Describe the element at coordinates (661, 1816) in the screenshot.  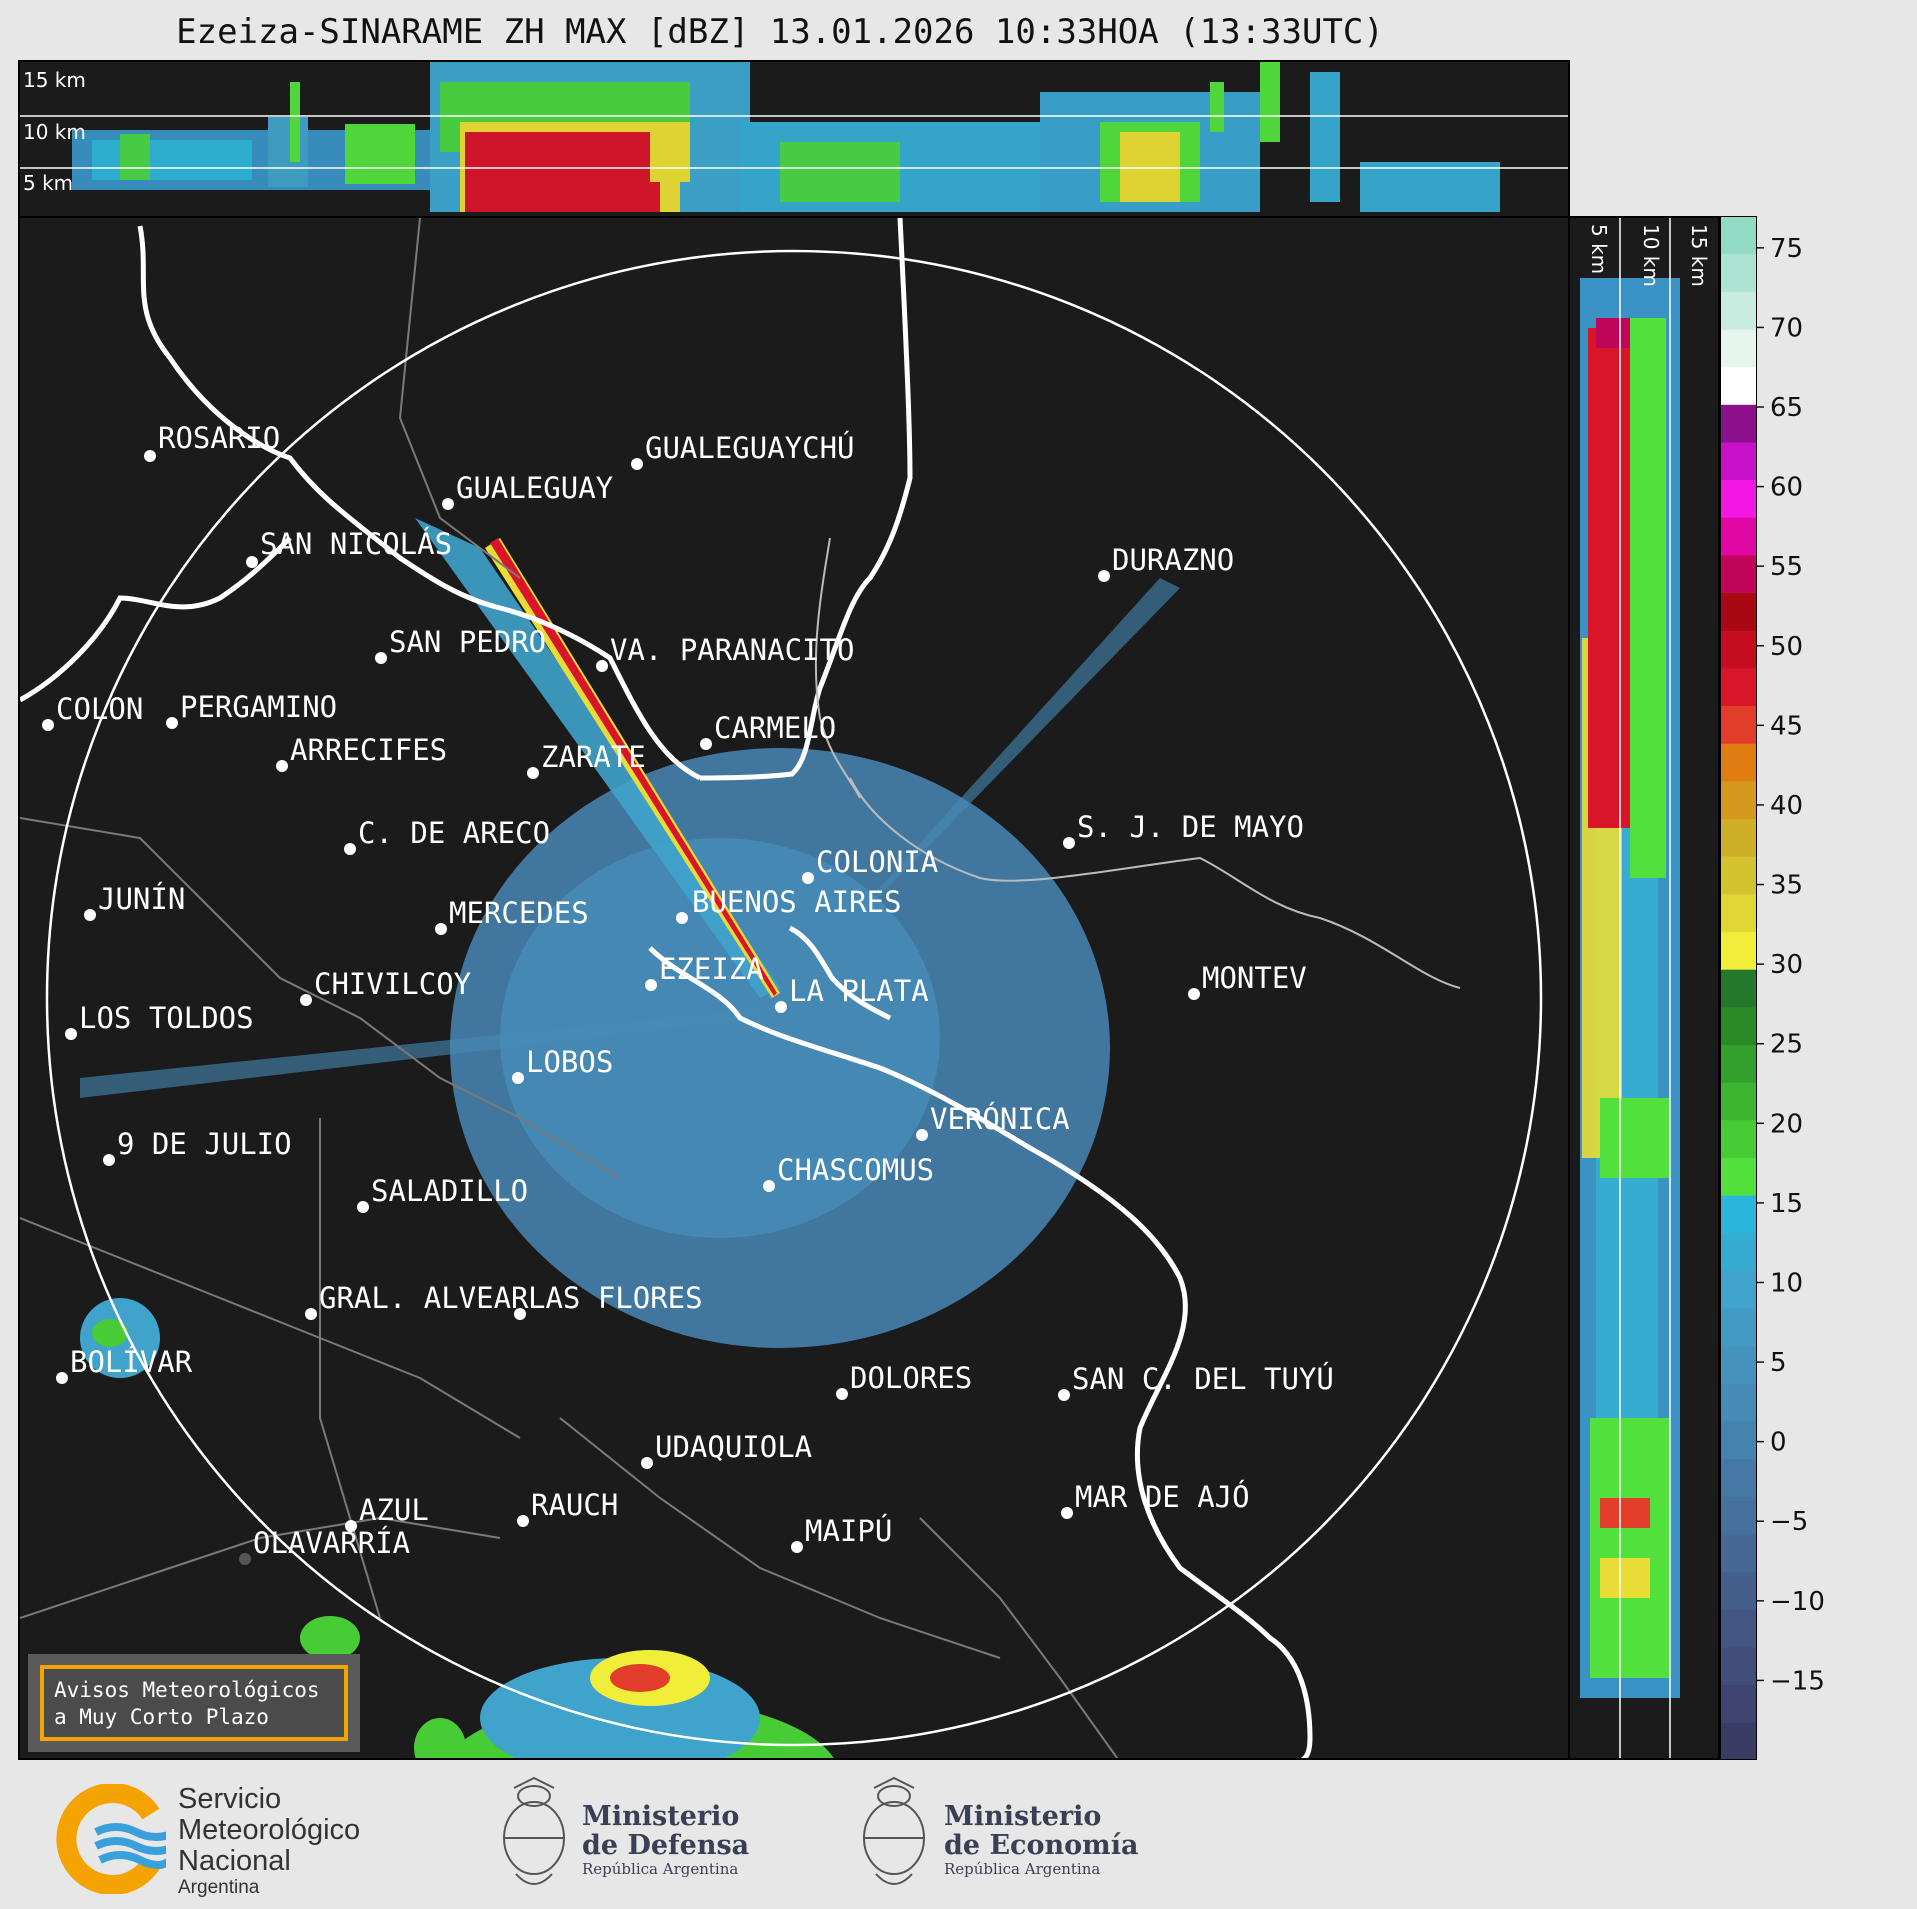
I see `ministry-title: Ministerio` at that location.